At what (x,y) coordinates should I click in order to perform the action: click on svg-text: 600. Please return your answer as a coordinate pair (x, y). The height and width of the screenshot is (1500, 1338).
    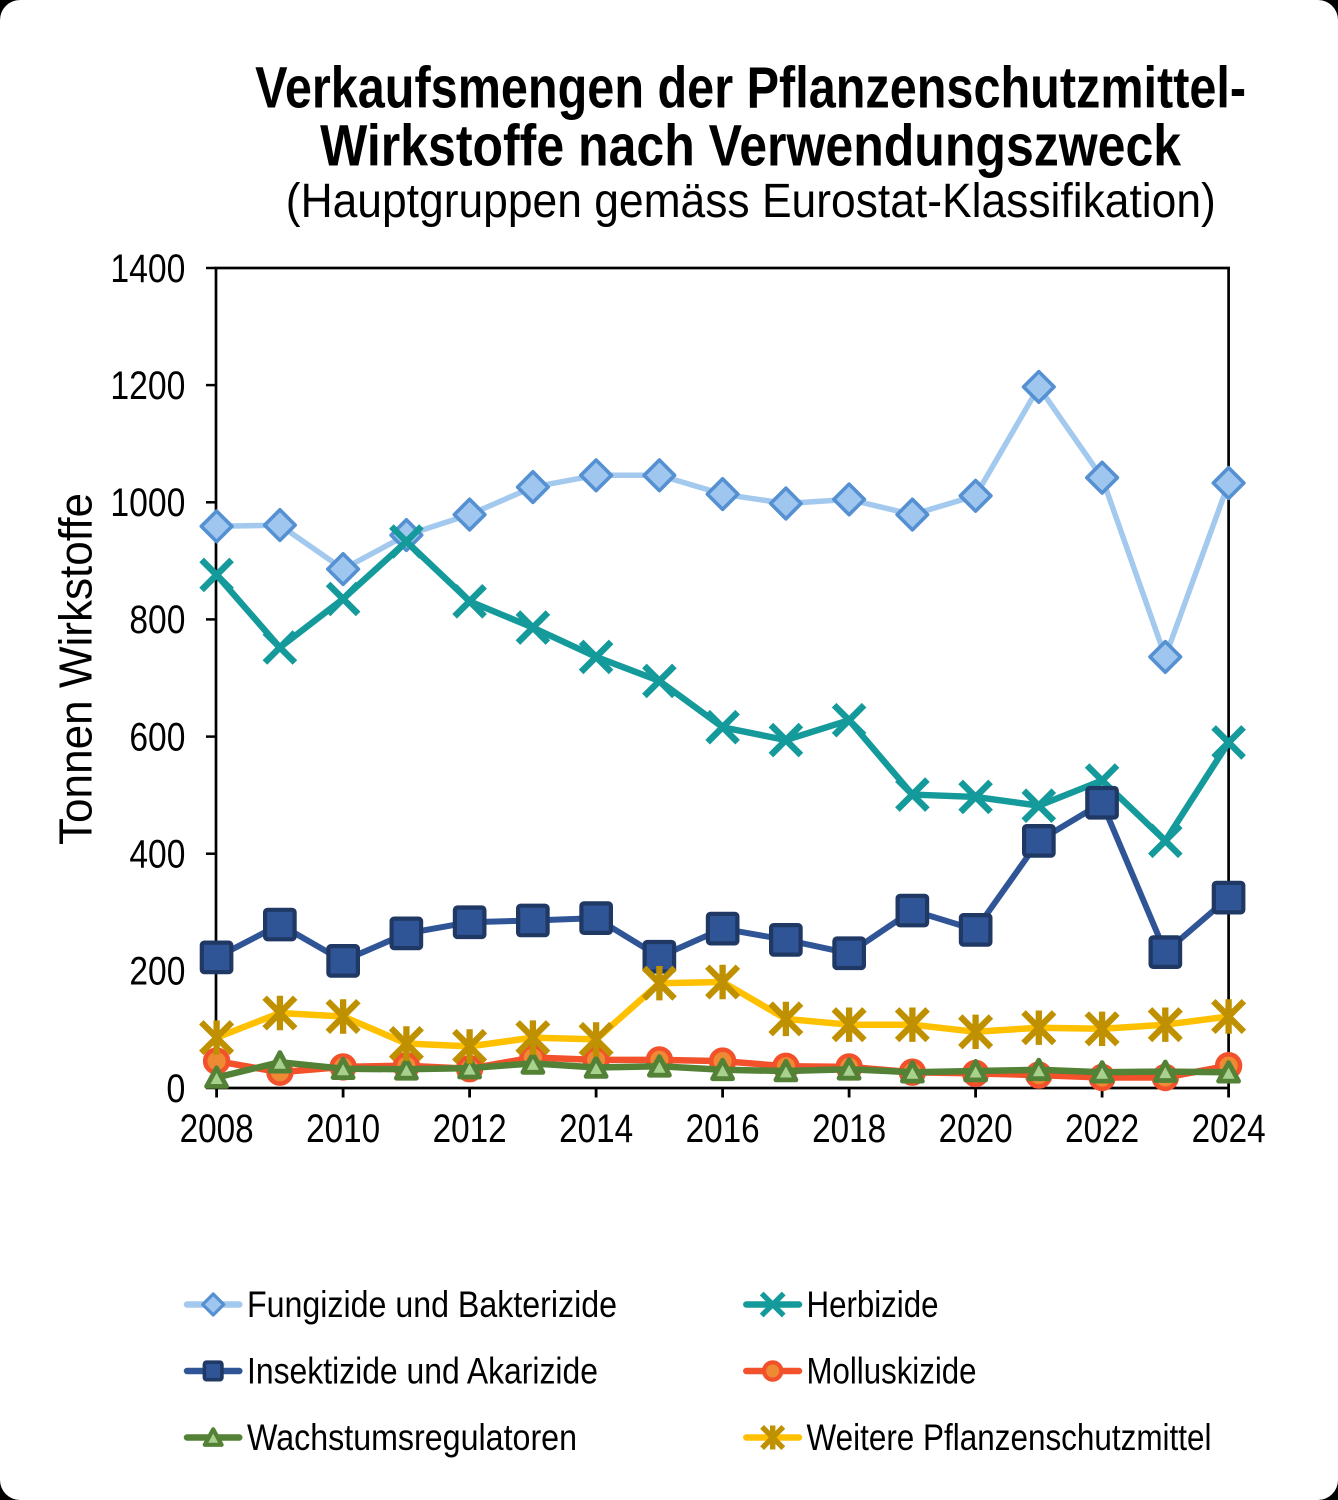
    Looking at the image, I should click on (157, 737).